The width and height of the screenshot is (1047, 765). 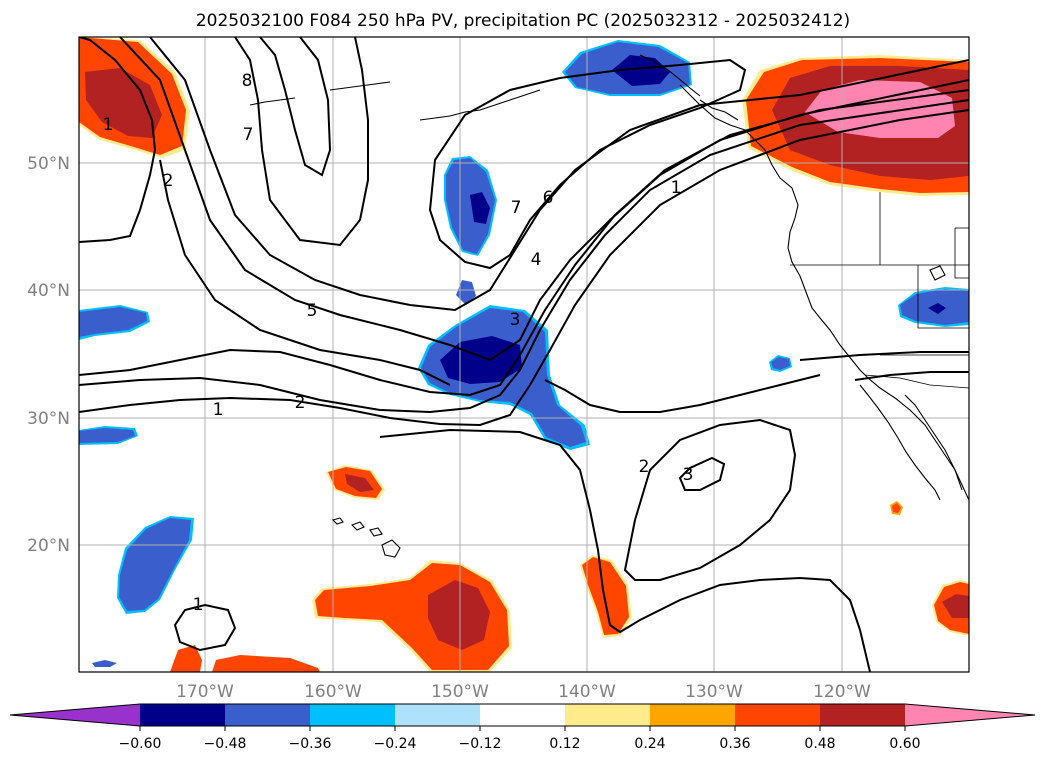 I want to click on contour-label: 4, so click(x=536, y=260).